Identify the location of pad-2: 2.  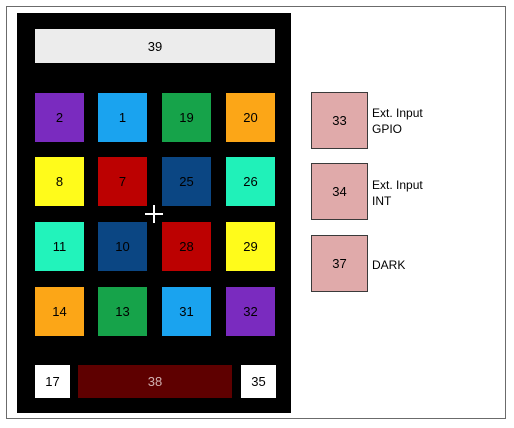
(59, 117).